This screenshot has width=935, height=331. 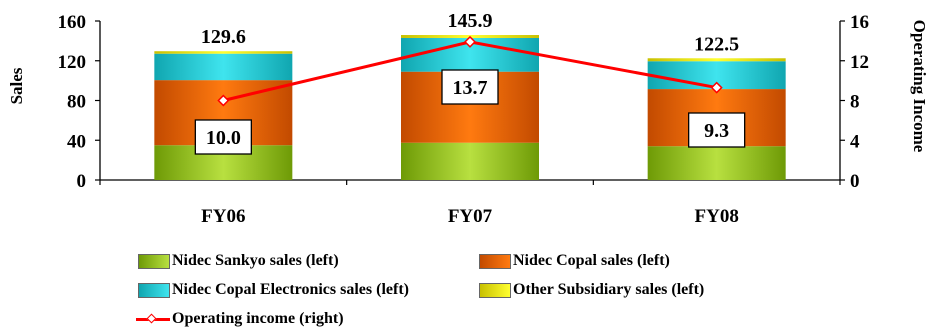 What do you see at coordinates (223, 37) in the screenshot?
I see `bar-total-label: 129.6` at bounding box center [223, 37].